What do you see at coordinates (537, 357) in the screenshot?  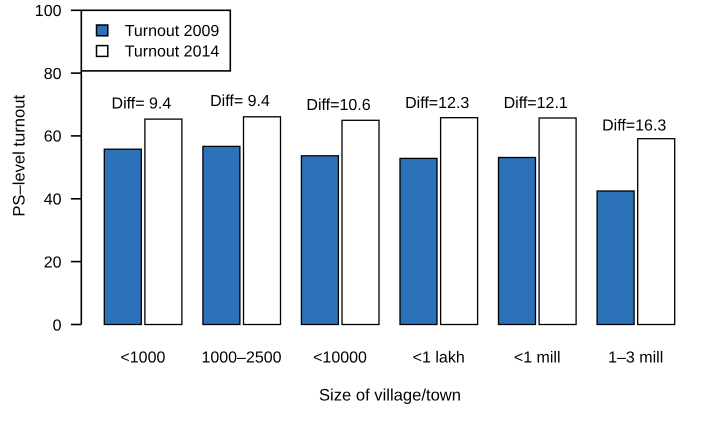 I see `svg-text: <1 mill` at bounding box center [537, 357].